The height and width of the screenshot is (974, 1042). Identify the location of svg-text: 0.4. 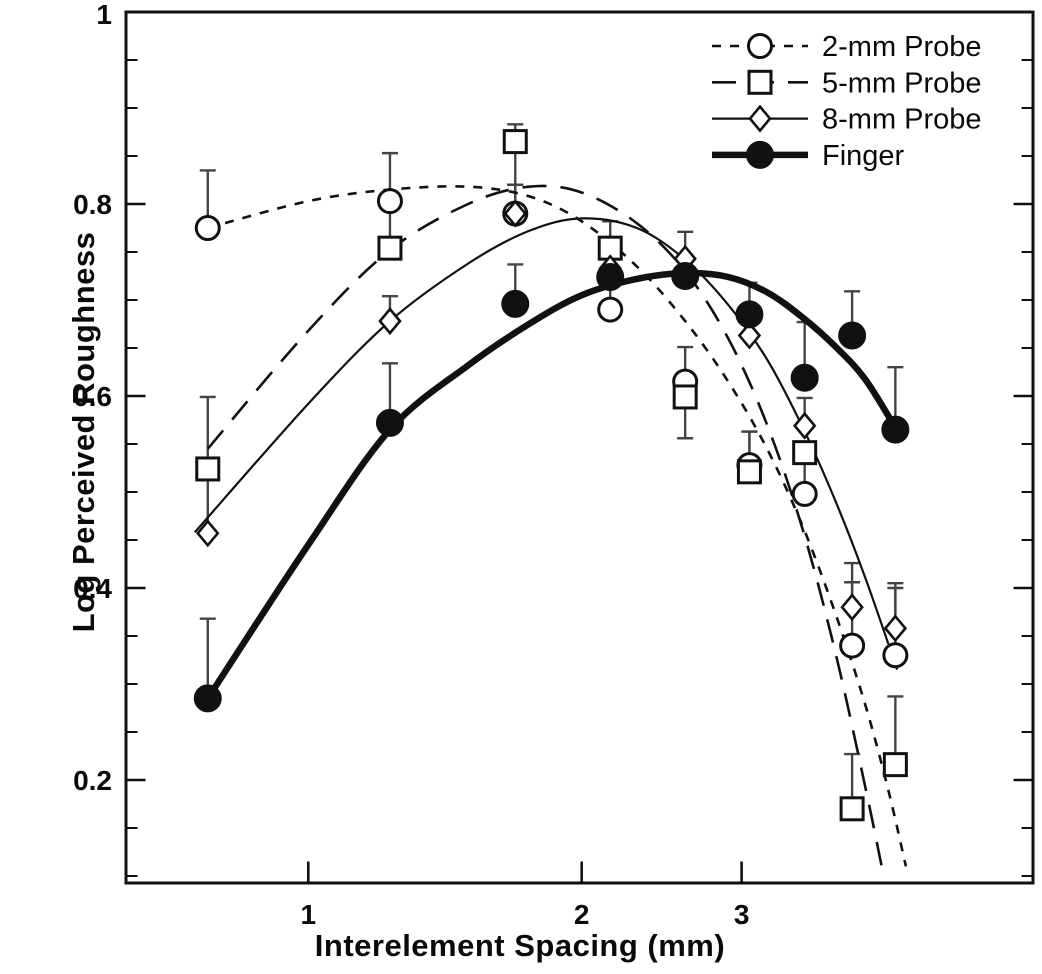
(92, 588).